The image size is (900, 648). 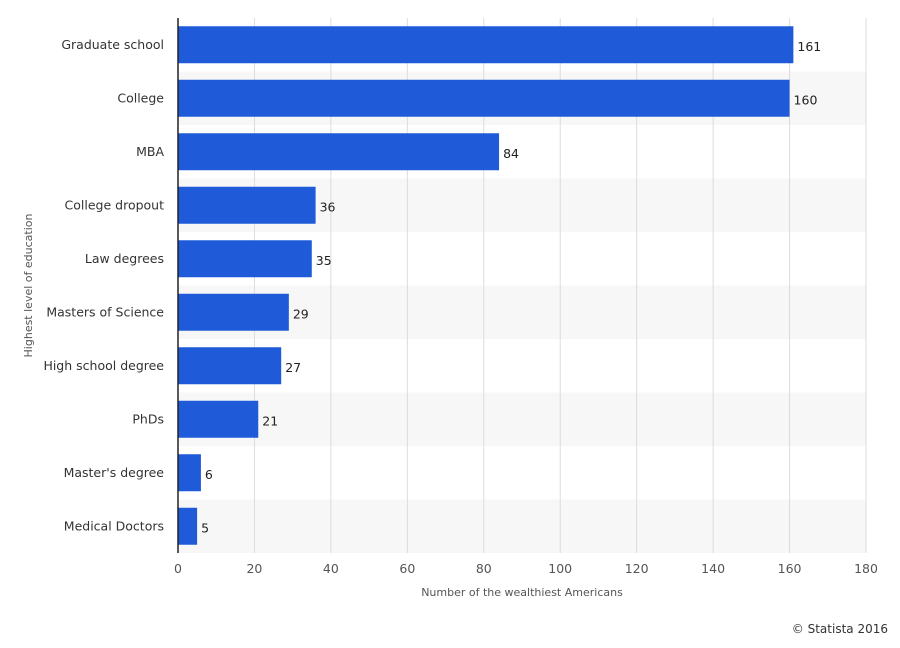 I want to click on x-tick-label: 80, so click(x=484, y=568).